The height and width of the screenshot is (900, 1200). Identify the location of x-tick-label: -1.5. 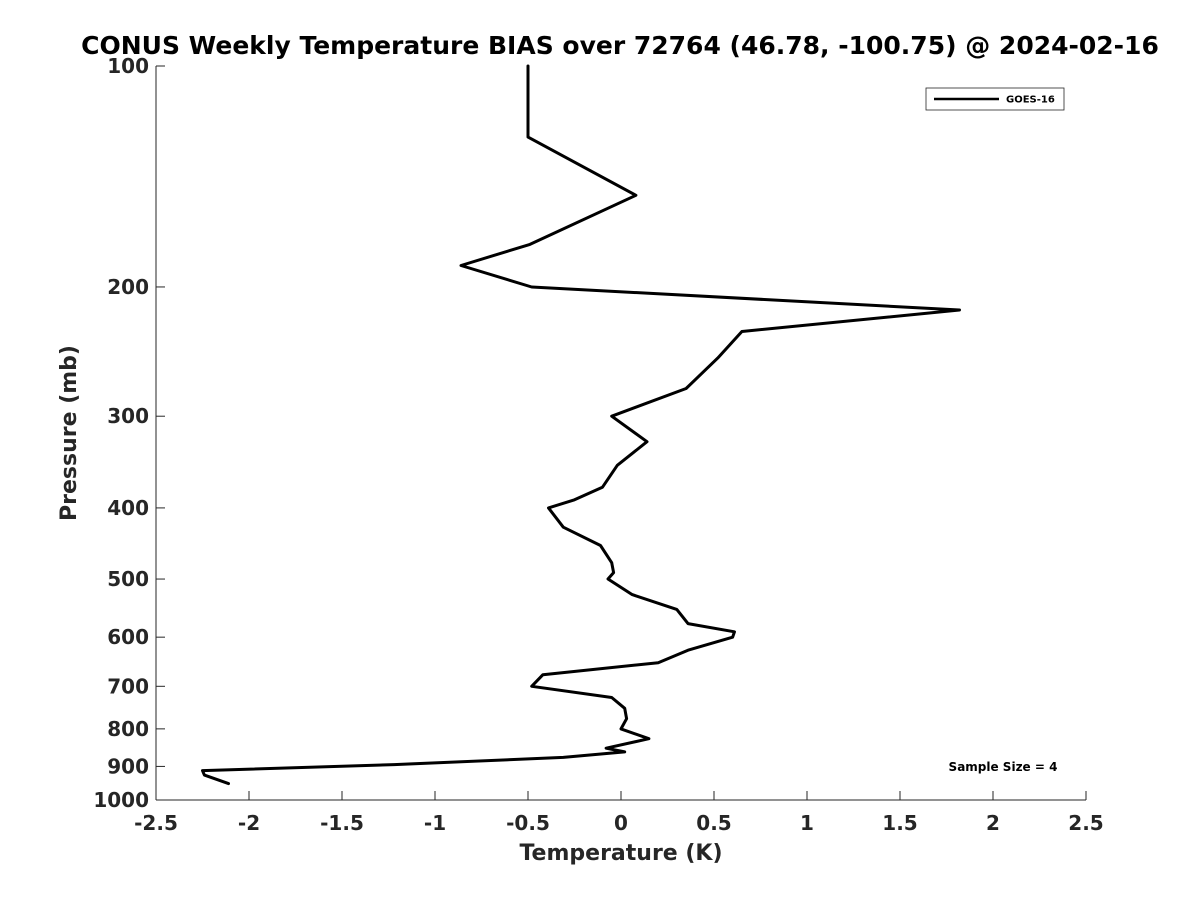
(342, 823).